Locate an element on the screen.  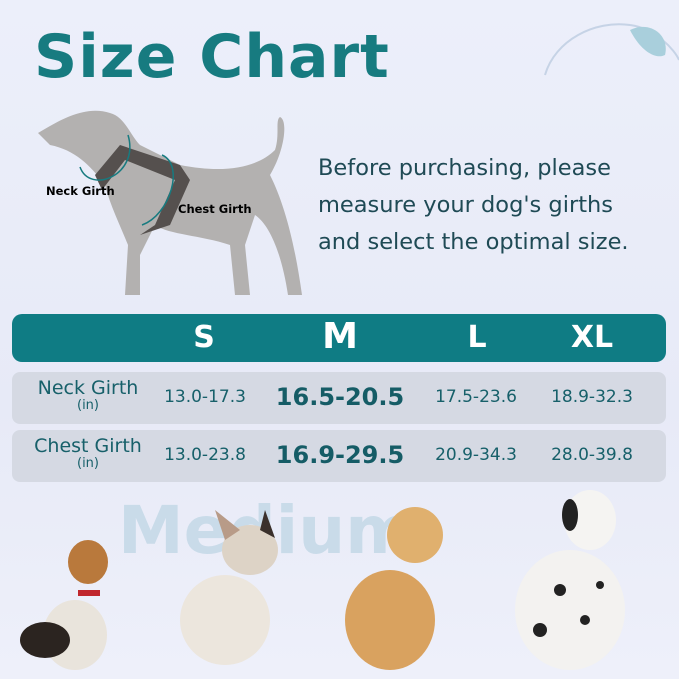
cell: 28.0-39.8 is located at coordinates (592, 455).